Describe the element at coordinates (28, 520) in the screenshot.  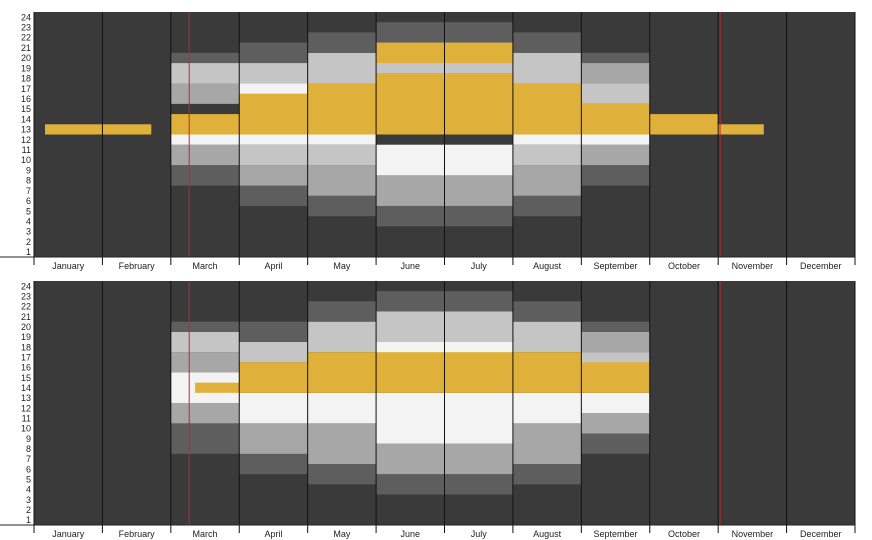
I see `y-tick-label-bottom-1: 1` at that location.